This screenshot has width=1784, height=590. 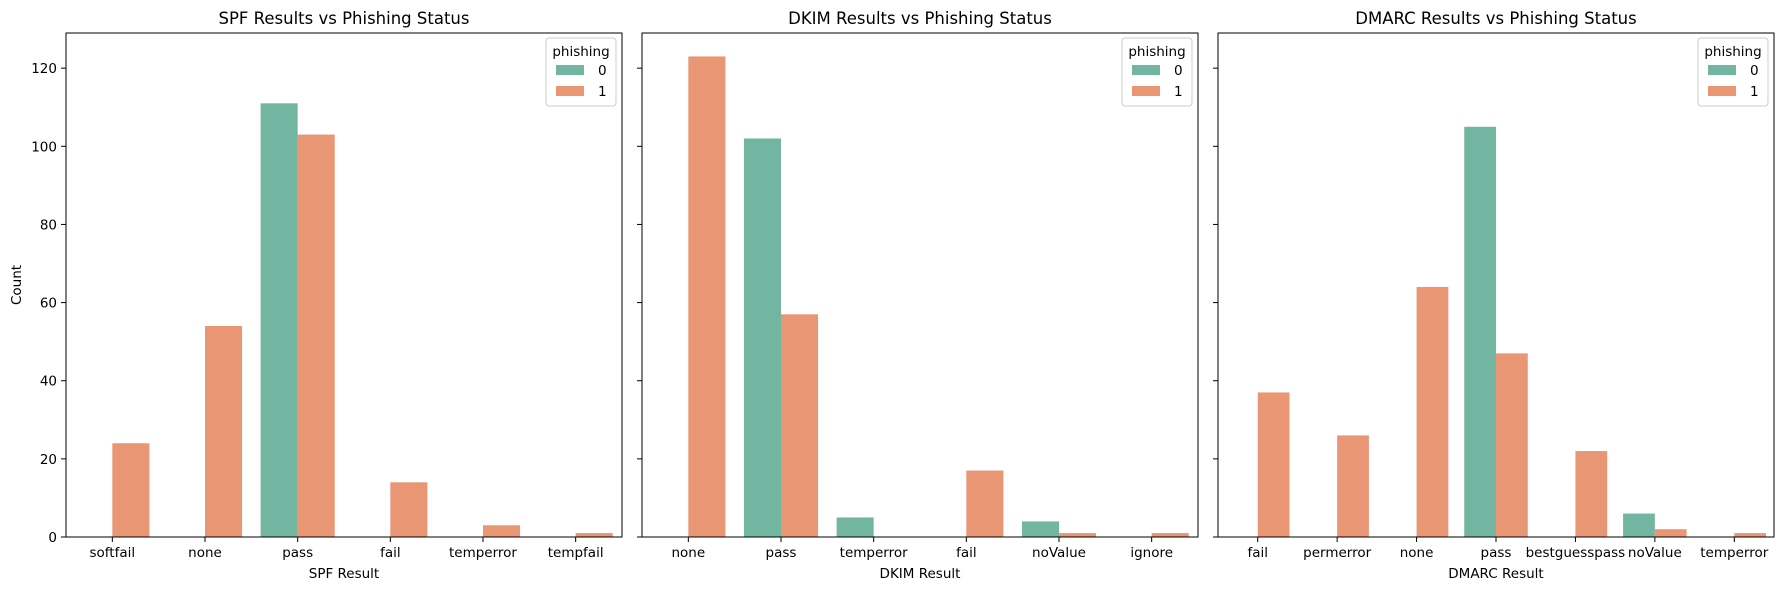 What do you see at coordinates (1151, 553) in the screenshot?
I see `x-tick-label: ignore` at bounding box center [1151, 553].